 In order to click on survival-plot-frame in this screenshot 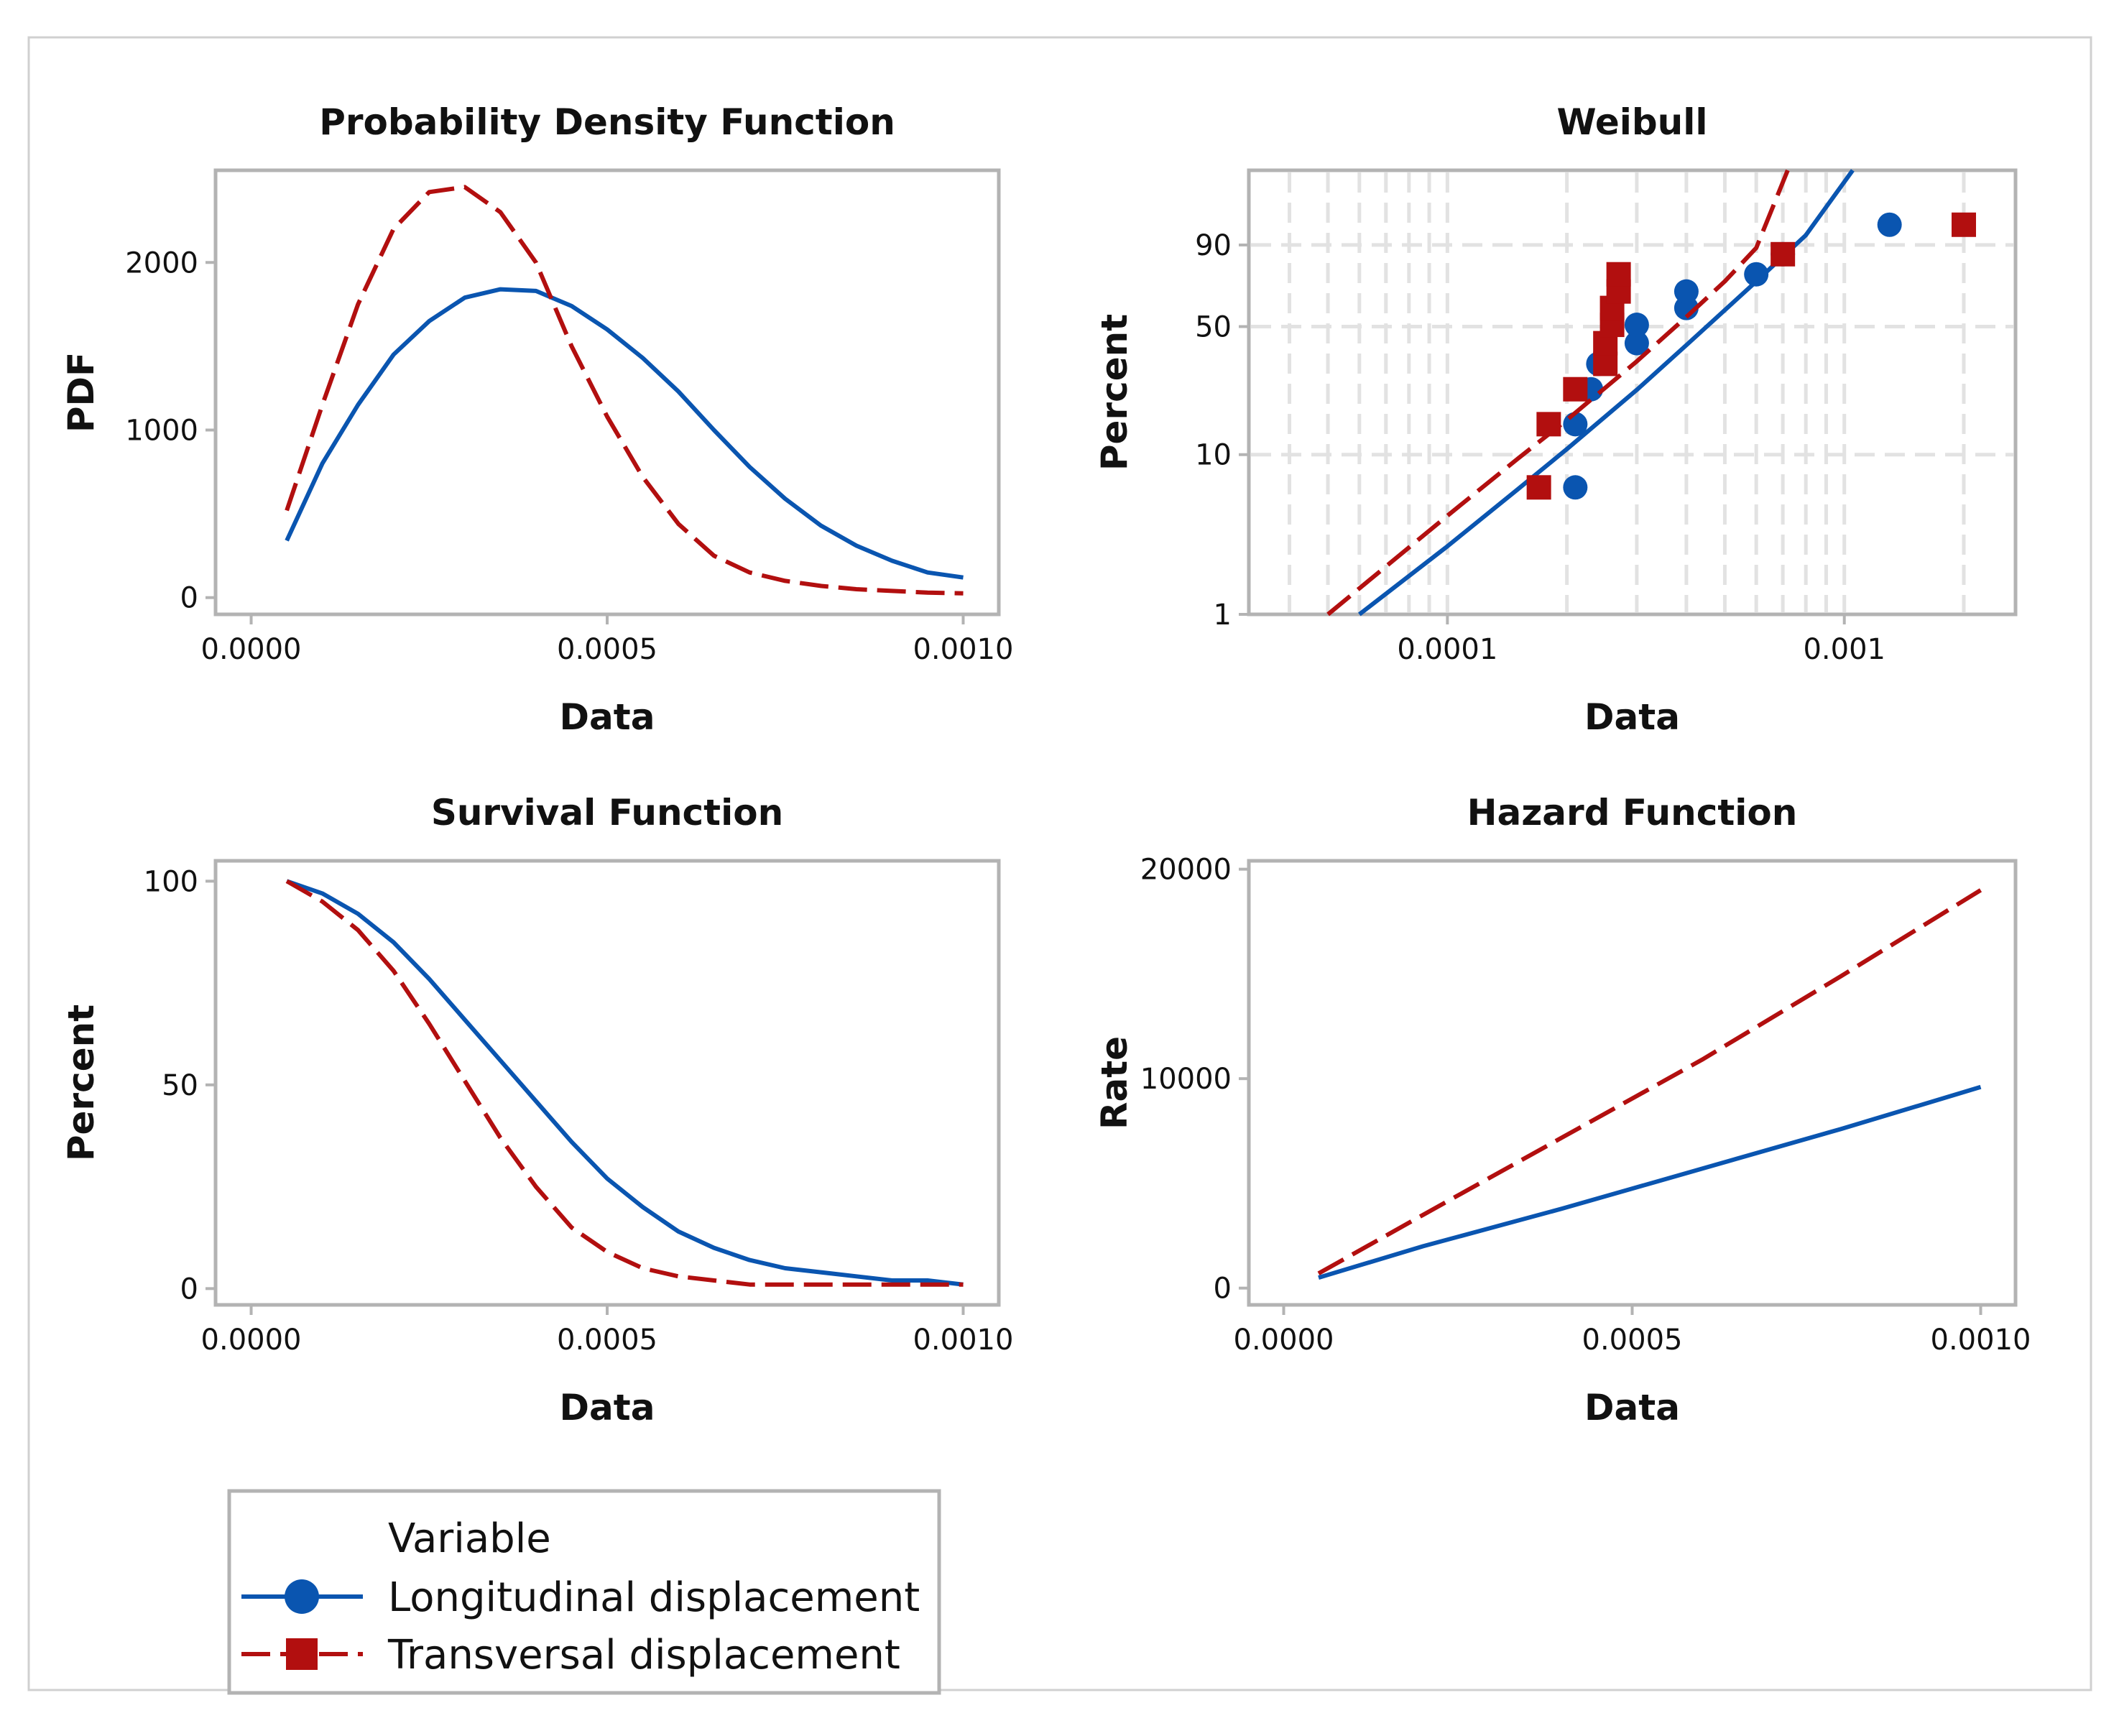, I will do `click(607, 1083)`.